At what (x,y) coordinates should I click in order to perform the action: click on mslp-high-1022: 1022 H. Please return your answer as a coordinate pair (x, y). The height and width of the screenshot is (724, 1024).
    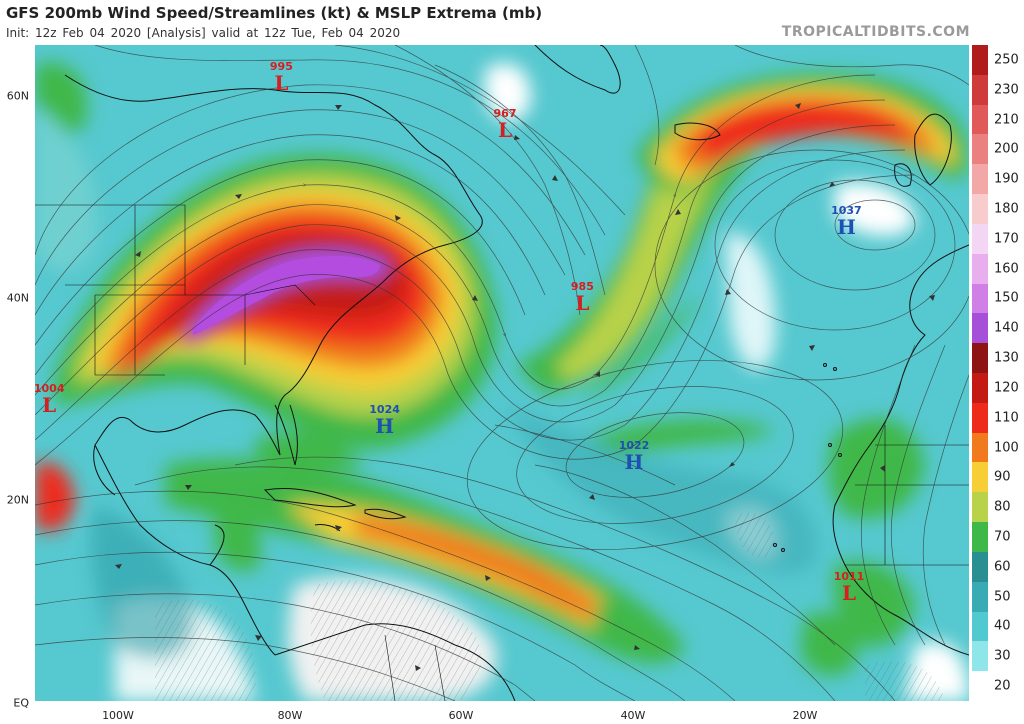
    Looking at the image, I should click on (634, 456).